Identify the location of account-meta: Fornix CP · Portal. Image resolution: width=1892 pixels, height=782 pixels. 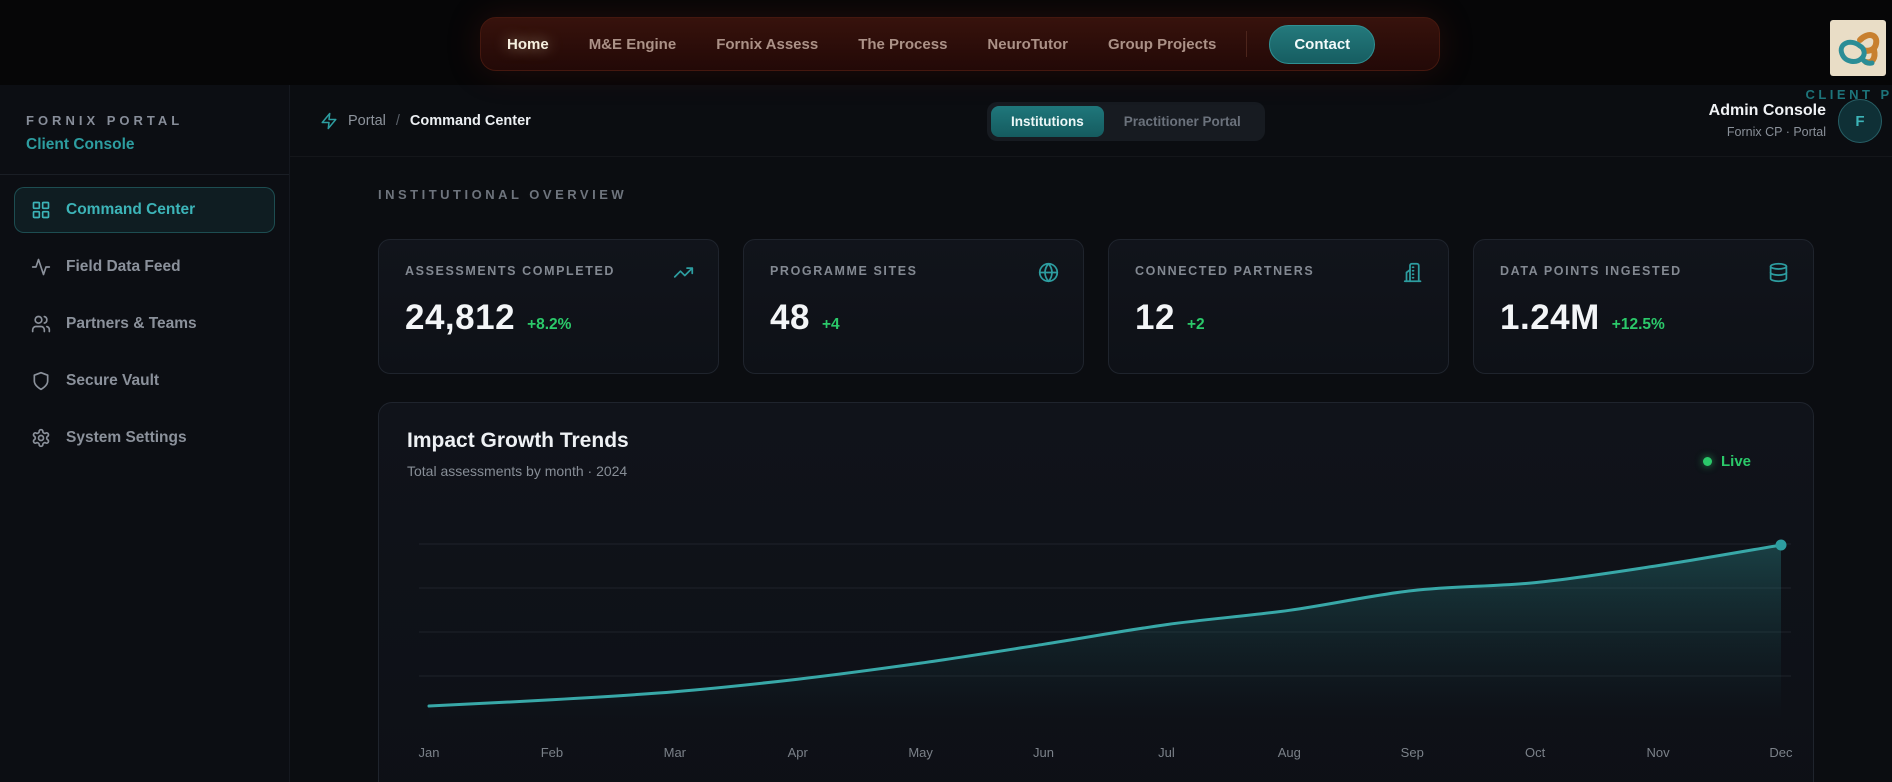
(1776, 132).